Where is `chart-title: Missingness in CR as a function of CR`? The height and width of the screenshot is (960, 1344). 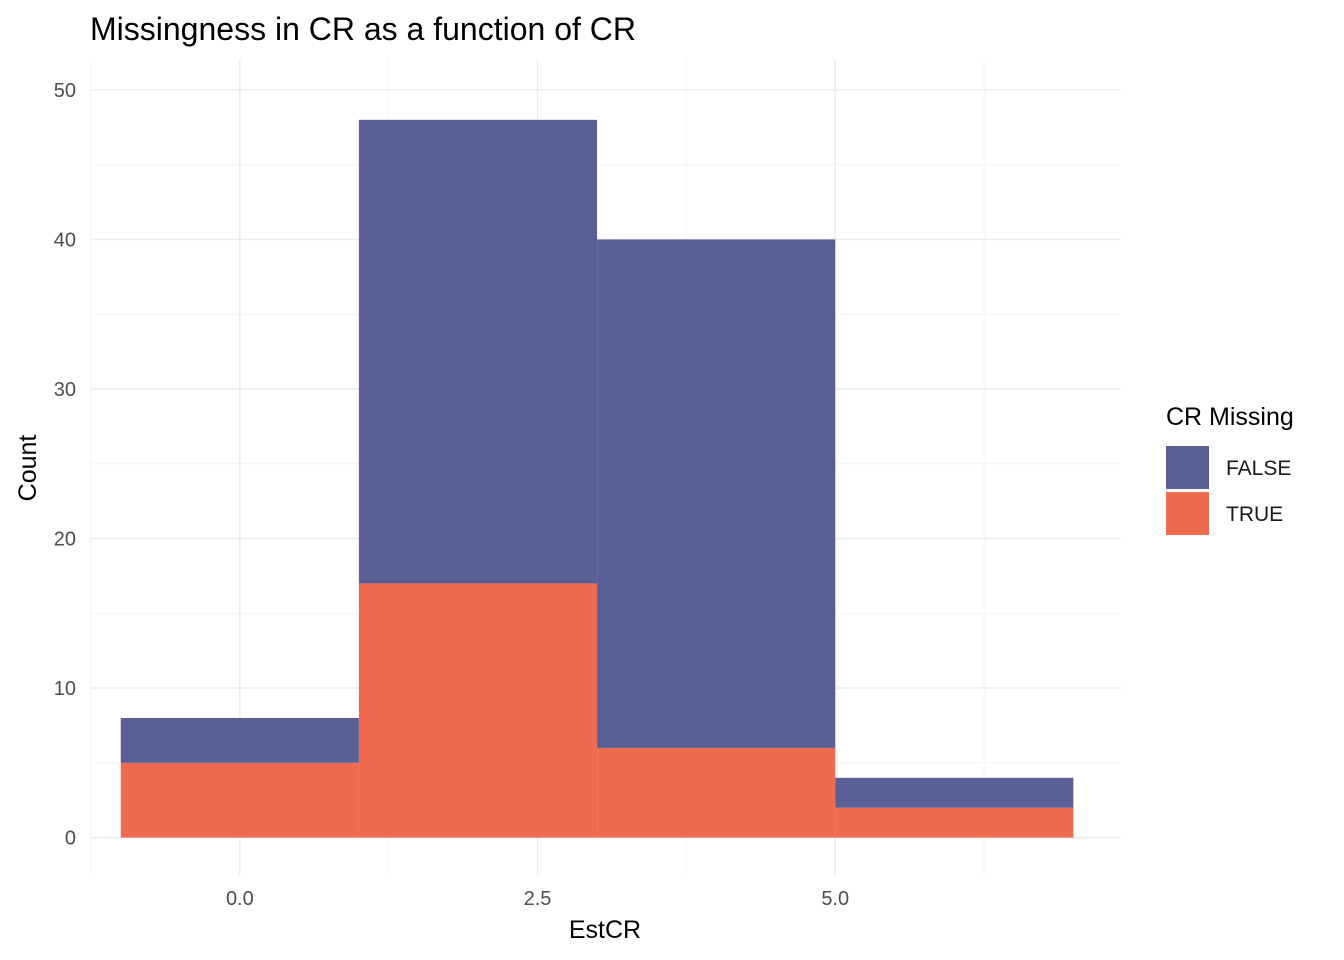
chart-title: Missingness in CR as a function of CR is located at coordinates (363, 29).